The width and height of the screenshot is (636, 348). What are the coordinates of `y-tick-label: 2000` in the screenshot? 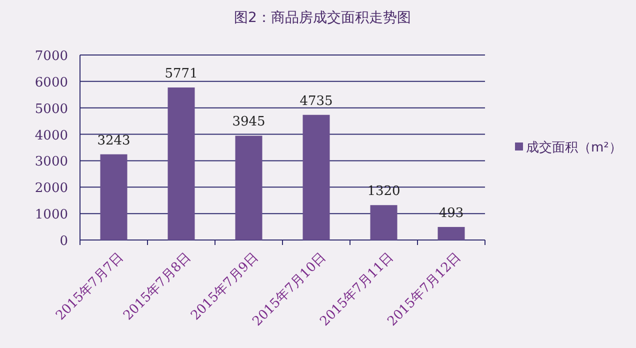 It's located at (51, 188).